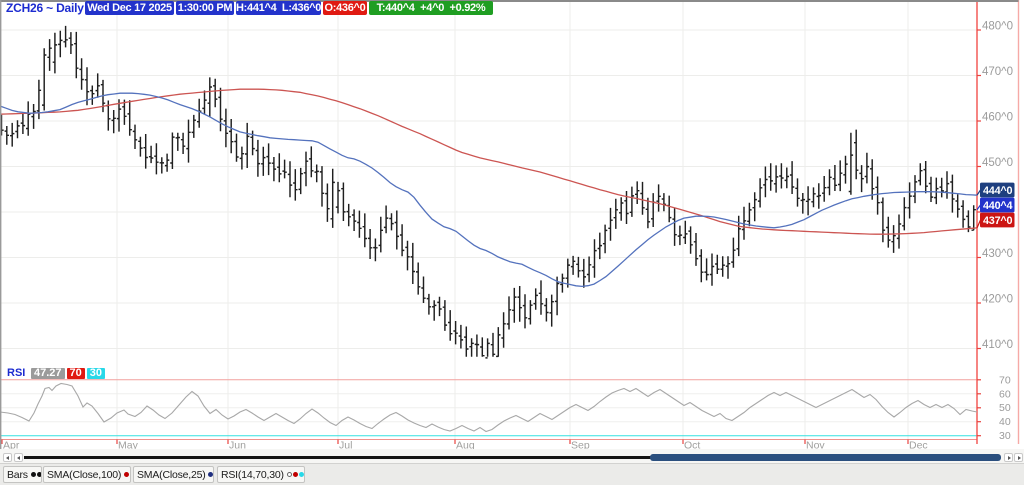 The height and width of the screenshot is (485, 1024). Describe the element at coordinates (998, 206) in the screenshot. I see `svg-text: 440^4` at that location.